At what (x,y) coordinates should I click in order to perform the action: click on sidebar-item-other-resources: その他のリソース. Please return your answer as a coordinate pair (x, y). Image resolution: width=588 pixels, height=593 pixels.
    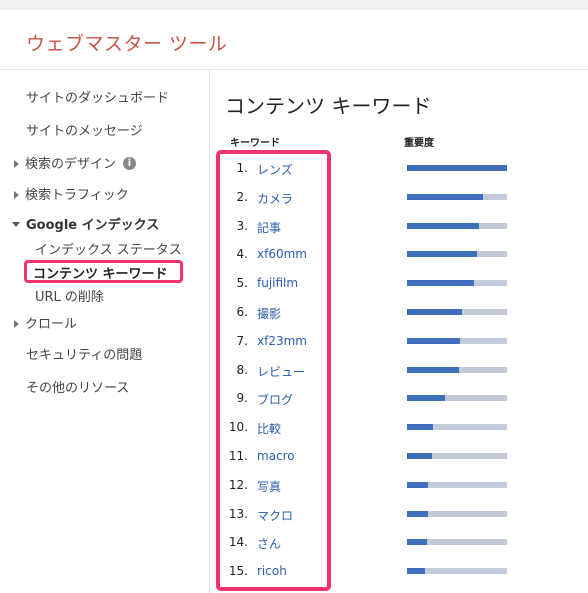
    Looking at the image, I should click on (78, 388).